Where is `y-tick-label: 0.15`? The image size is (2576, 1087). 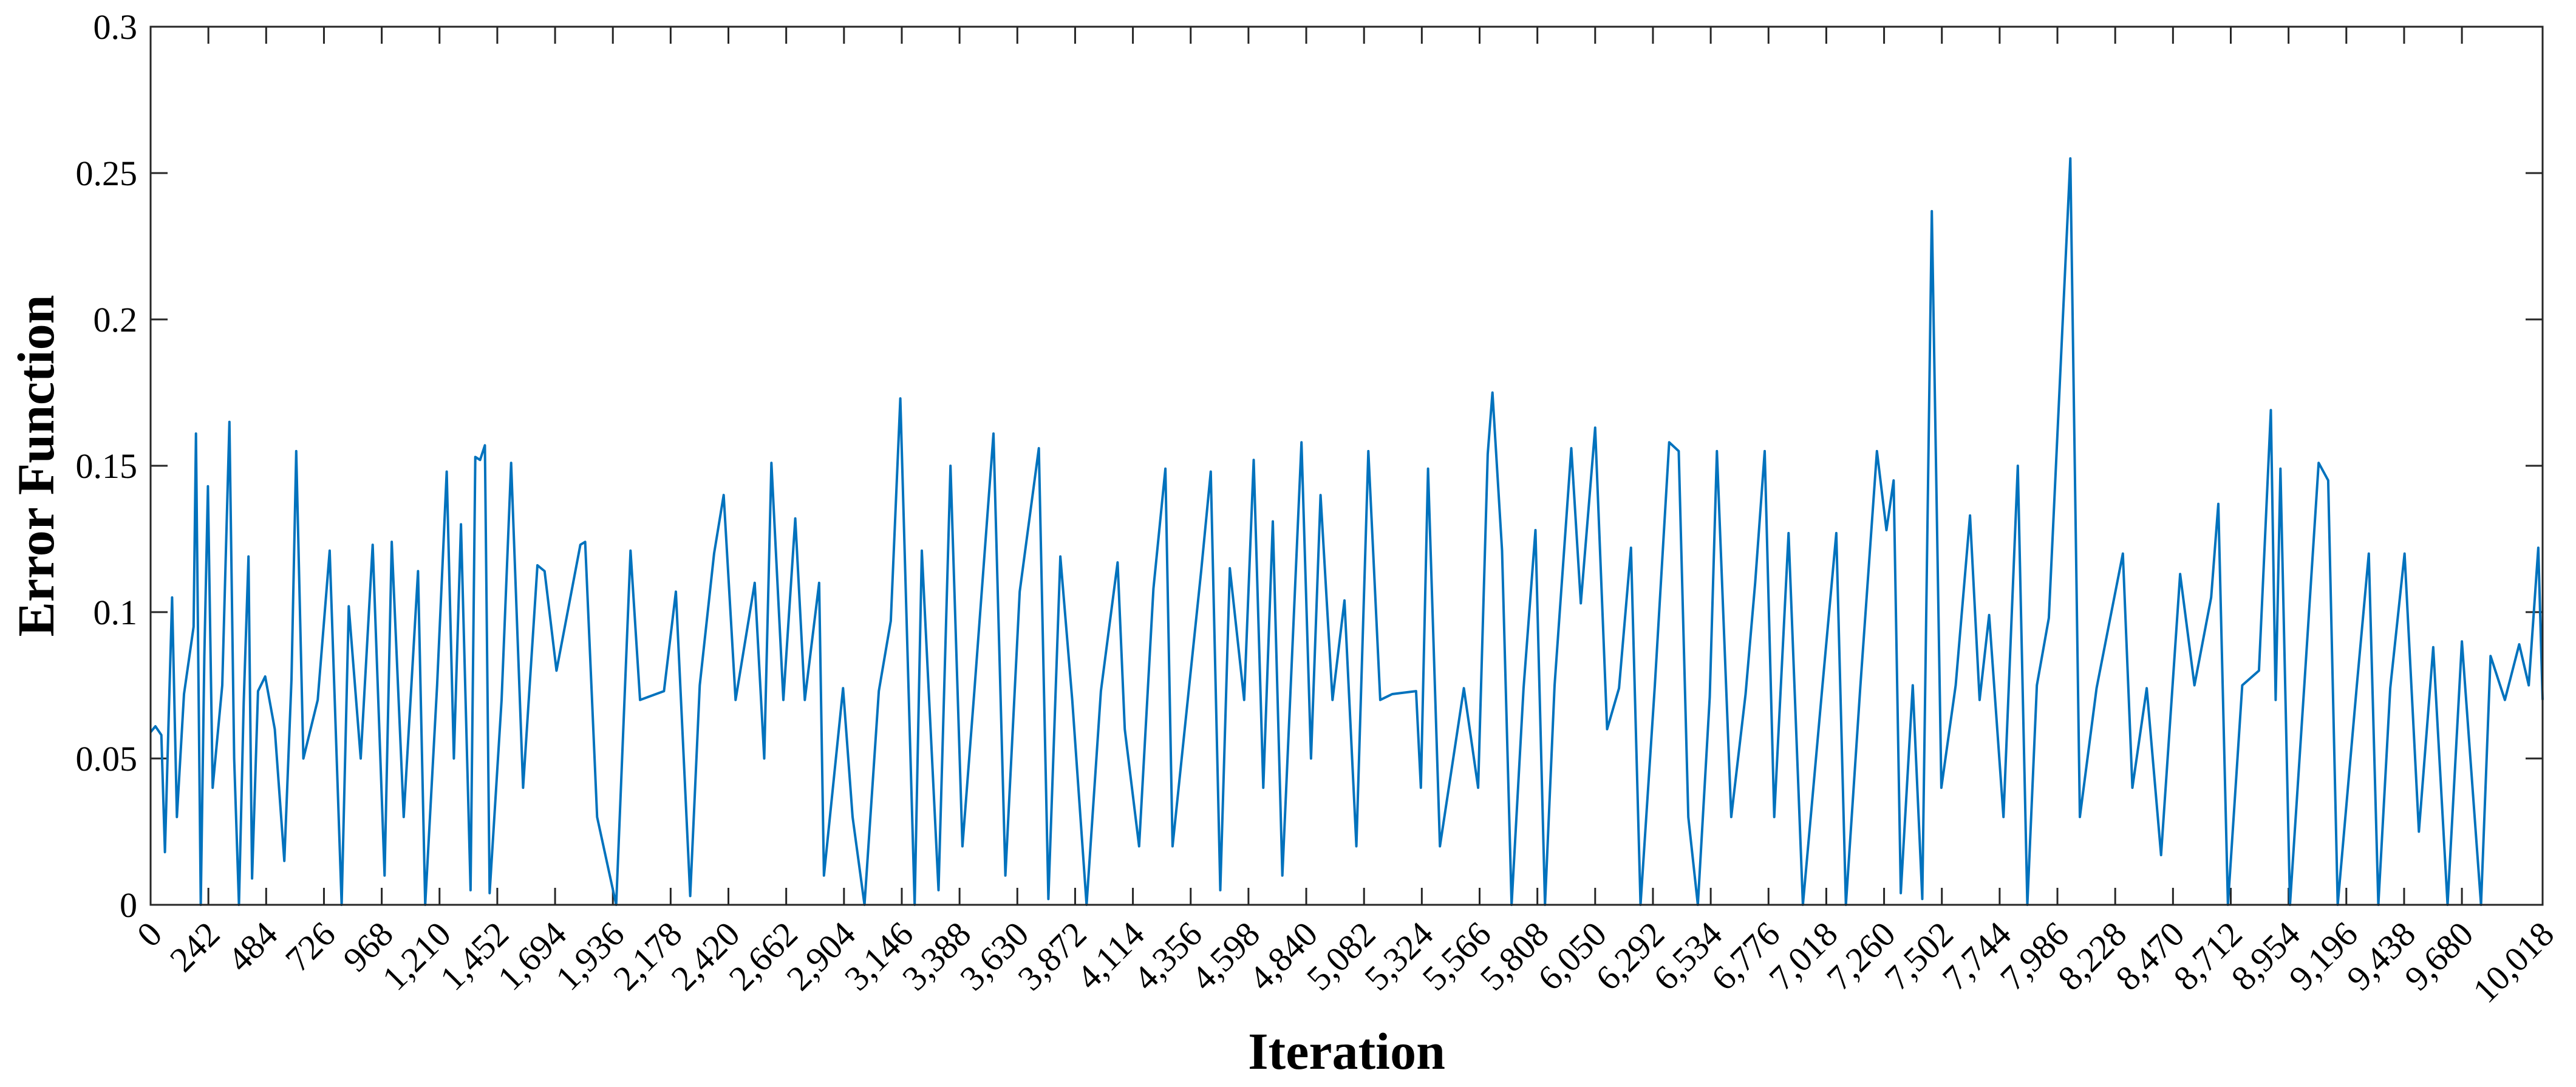 y-tick-label: 0.15 is located at coordinates (107, 466).